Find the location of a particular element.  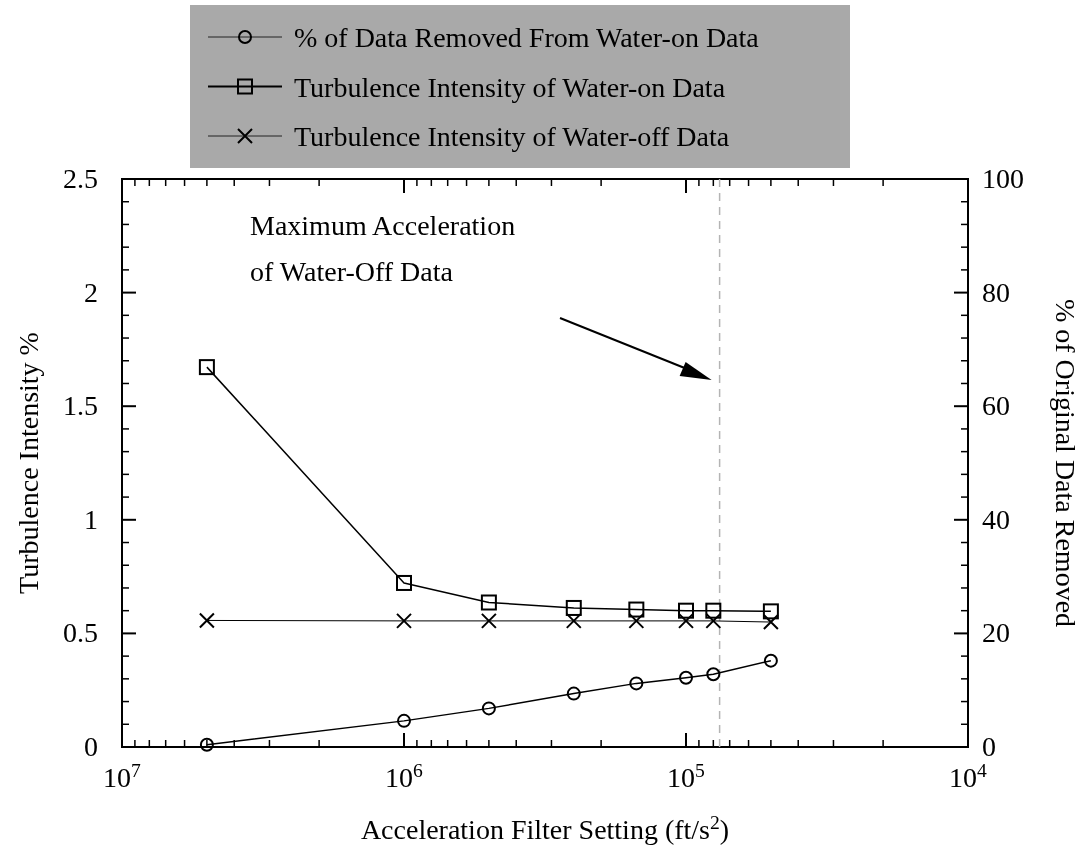

x-tick-label: 10$^{7}$ is located at coordinates (122, 776).